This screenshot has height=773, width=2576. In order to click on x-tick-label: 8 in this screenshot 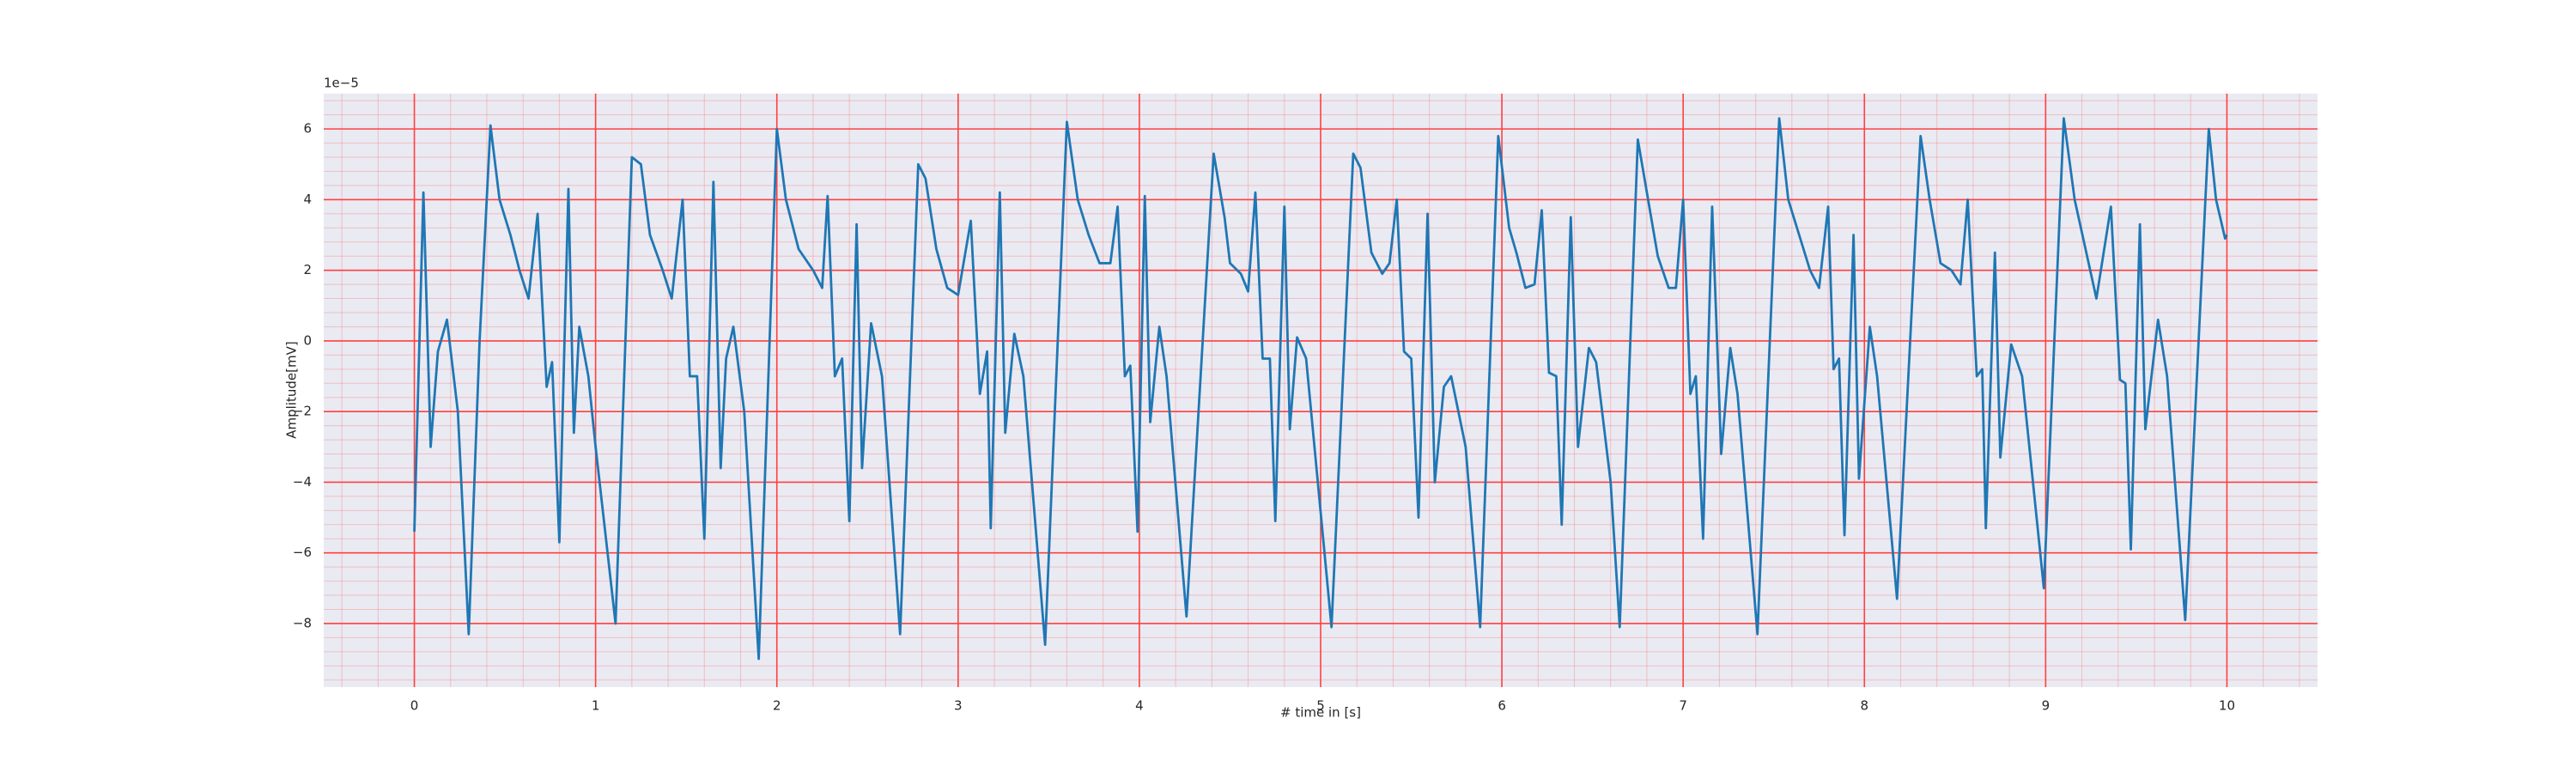, I will do `click(1864, 706)`.